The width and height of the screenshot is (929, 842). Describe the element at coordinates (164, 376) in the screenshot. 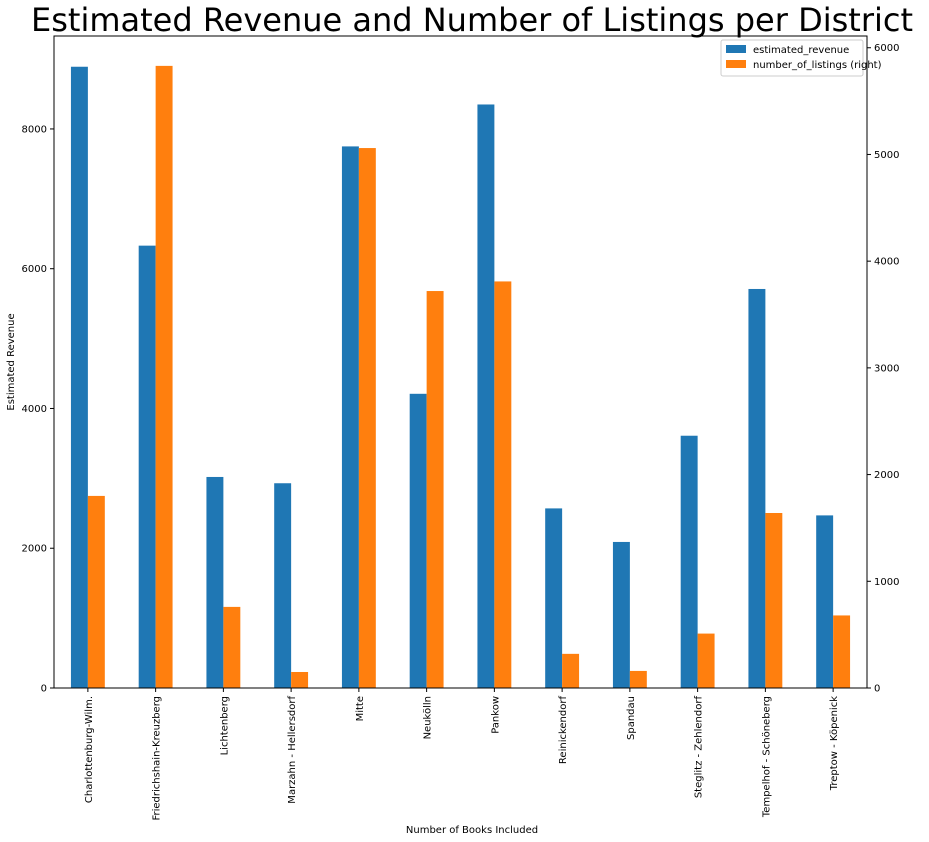

I see `bar-number-of-listings-right--1` at that location.